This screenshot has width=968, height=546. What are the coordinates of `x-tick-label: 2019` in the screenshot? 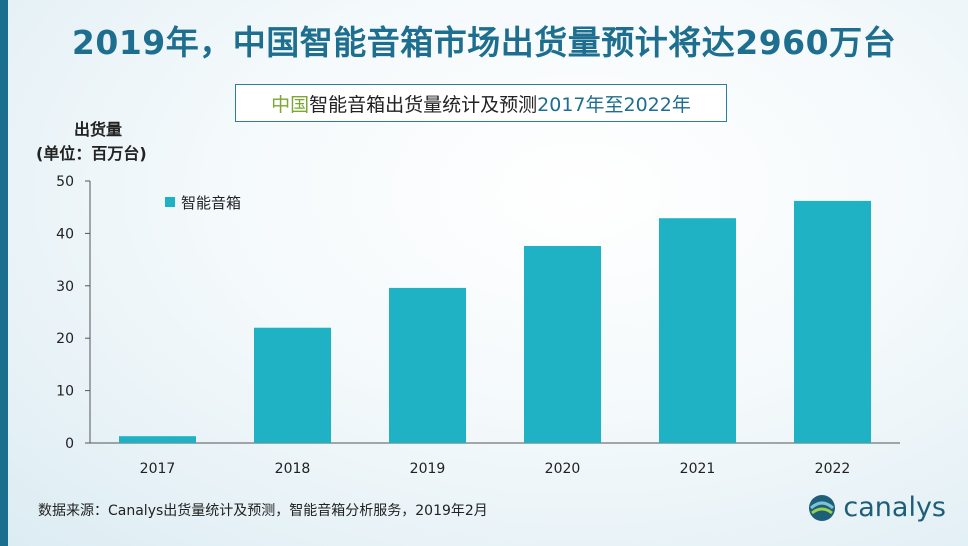 It's located at (428, 469).